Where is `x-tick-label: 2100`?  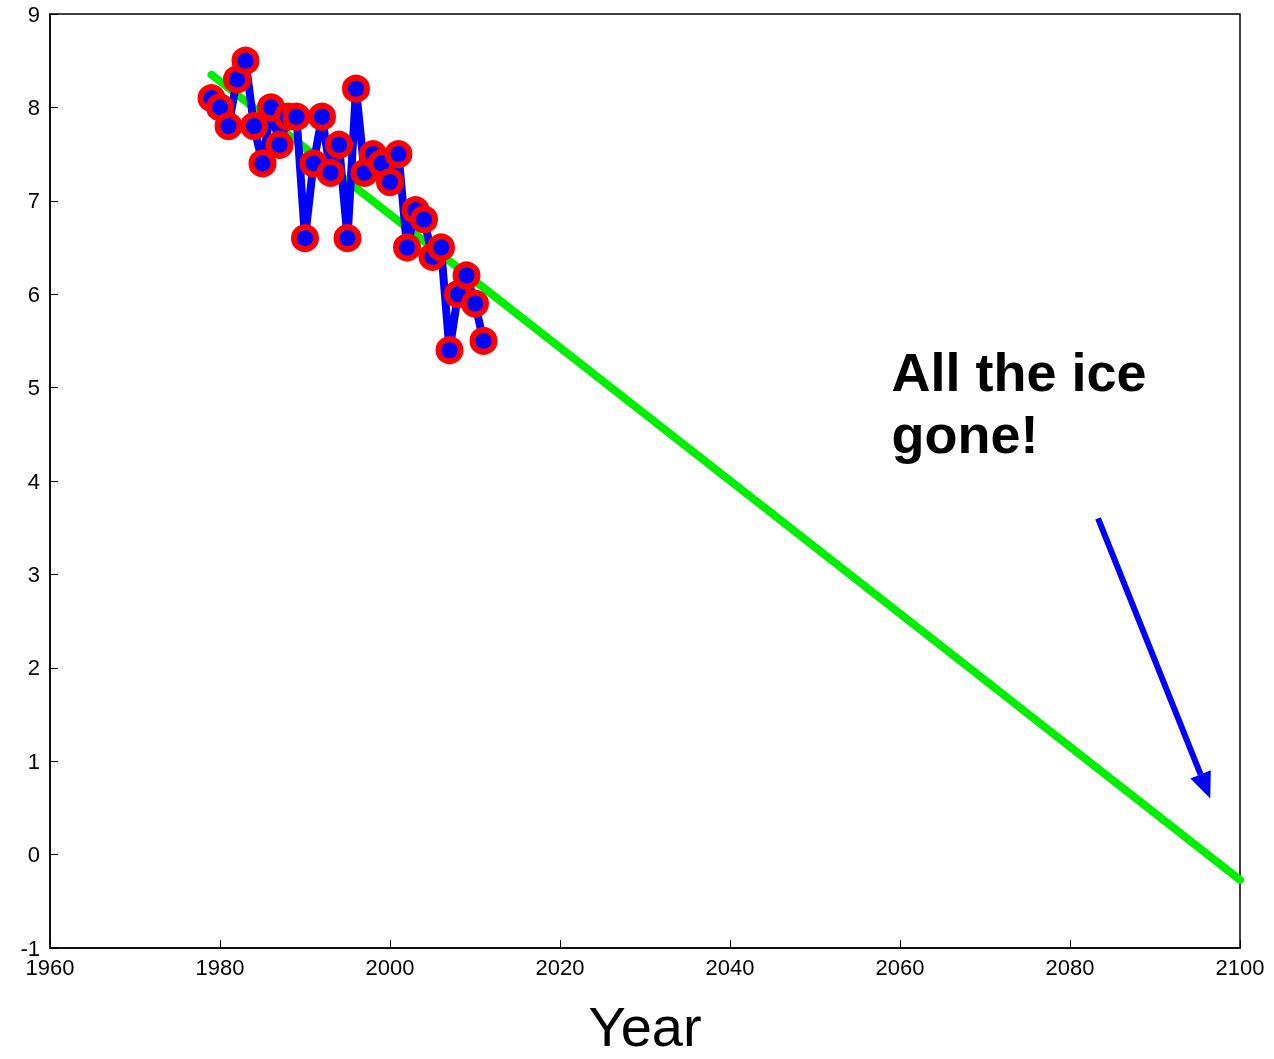
x-tick-label: 2100 is located at coordinates (1240, 967).